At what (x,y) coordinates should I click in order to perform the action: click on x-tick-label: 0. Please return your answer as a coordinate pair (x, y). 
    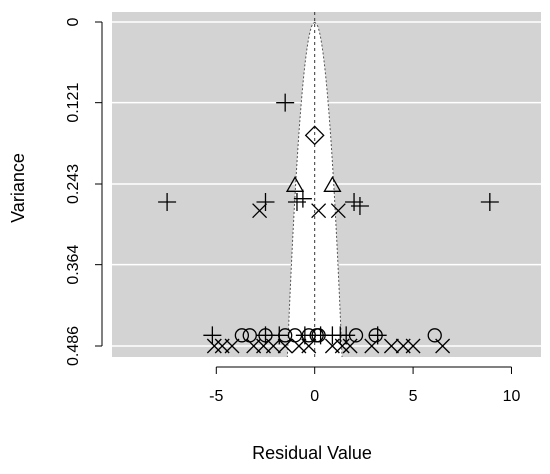
    Looking at the image, I should click on (314, 396).